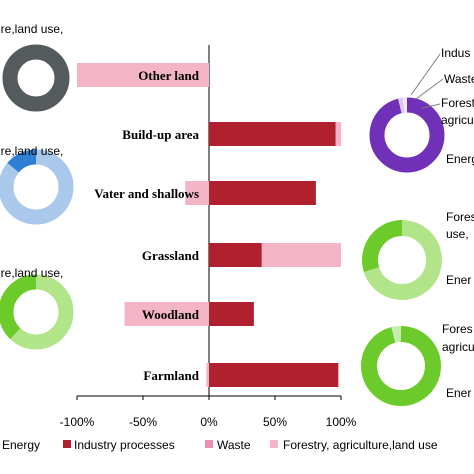  I want to click on x-tick-label: -100%, so click(77, 422).